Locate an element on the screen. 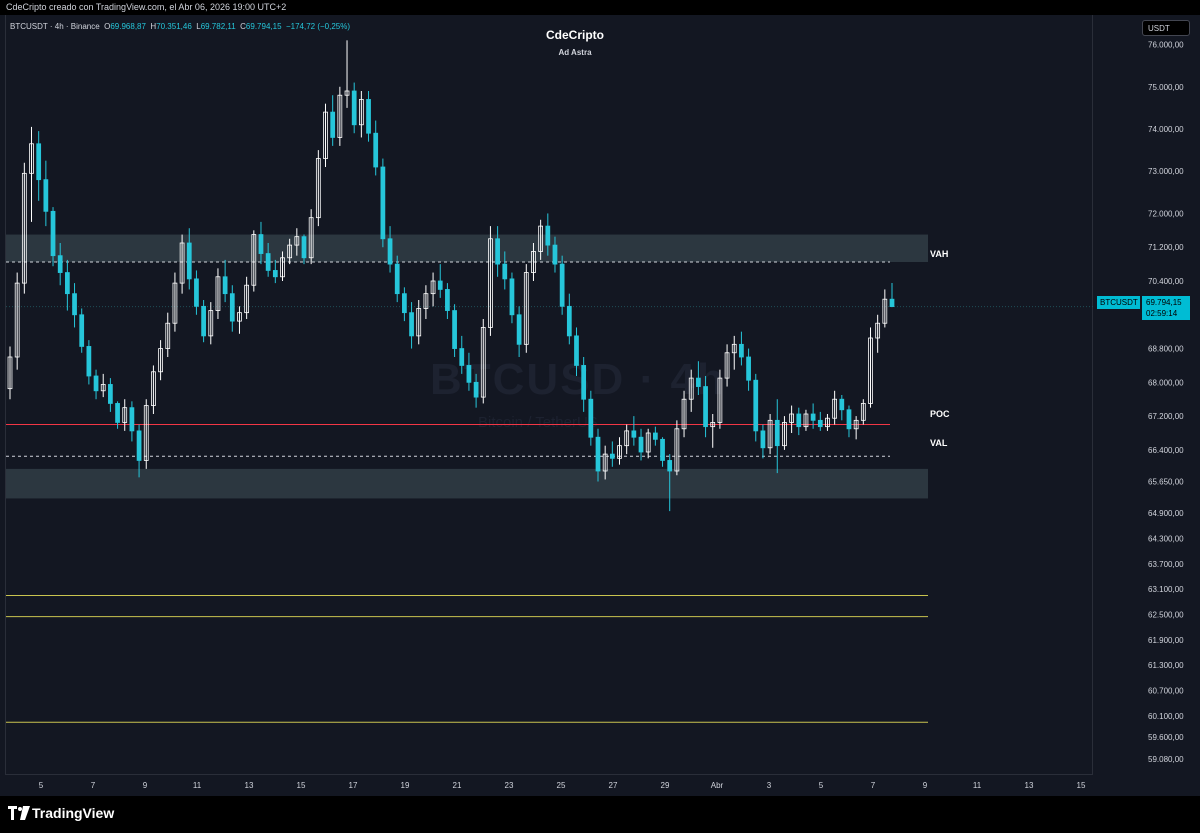 The image size is (1200, 833). y-tick-label: 67.200,00 is located at coordinates (1166, 416).